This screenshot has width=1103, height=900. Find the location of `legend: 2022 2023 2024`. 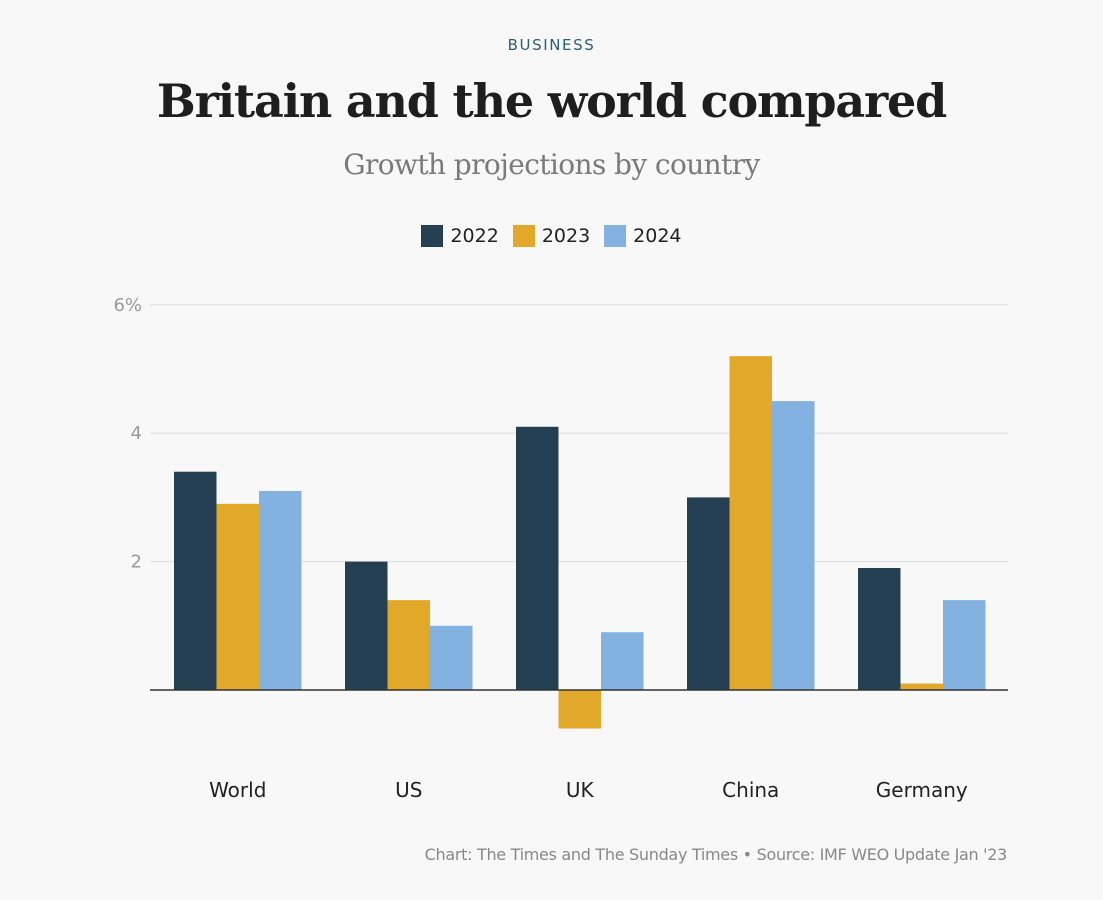

legend: 2022 2023 2024 is located at coordinates (551, 236).